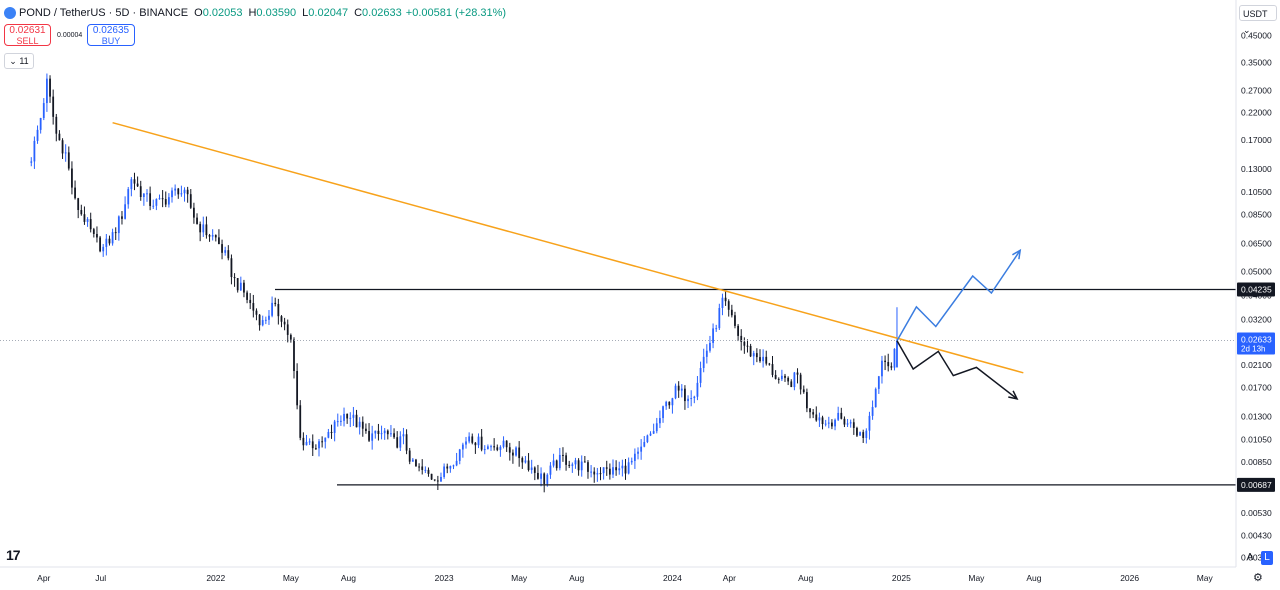 The height and width of the screenshot is (590, 1280). I want to click on bearish-projection-arrow-arrowhead, so click(1013, 395).